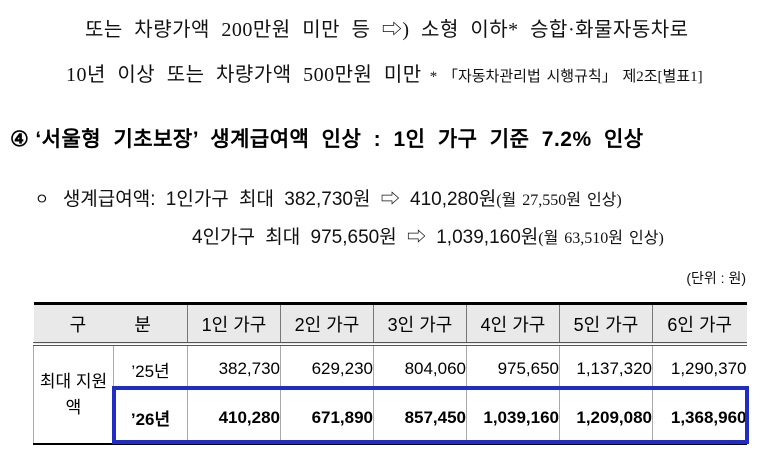 This screenshot has height=460, width=778. I want to click on intro-line-1: 또는 차량가액 200만원 미만 등 ⇨) 소형 이하* 승합·화물자동차로, so click(387, 30).